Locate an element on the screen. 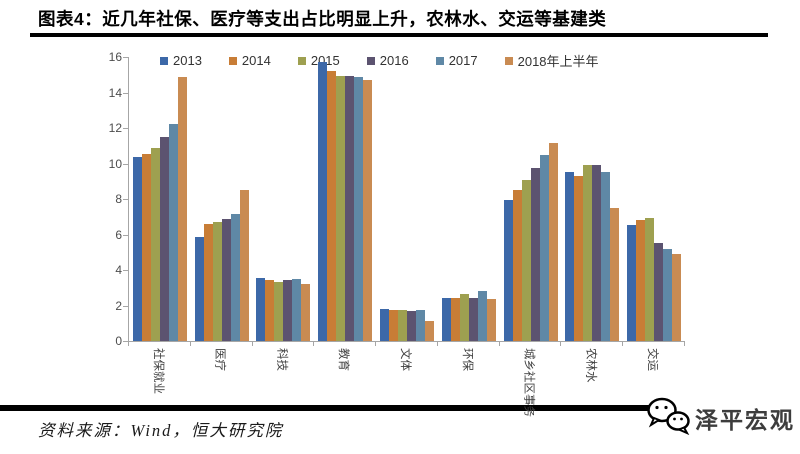 This screenshot has width=800, height=454. y-axis-label: 2 is located at coordinates (118, 305).